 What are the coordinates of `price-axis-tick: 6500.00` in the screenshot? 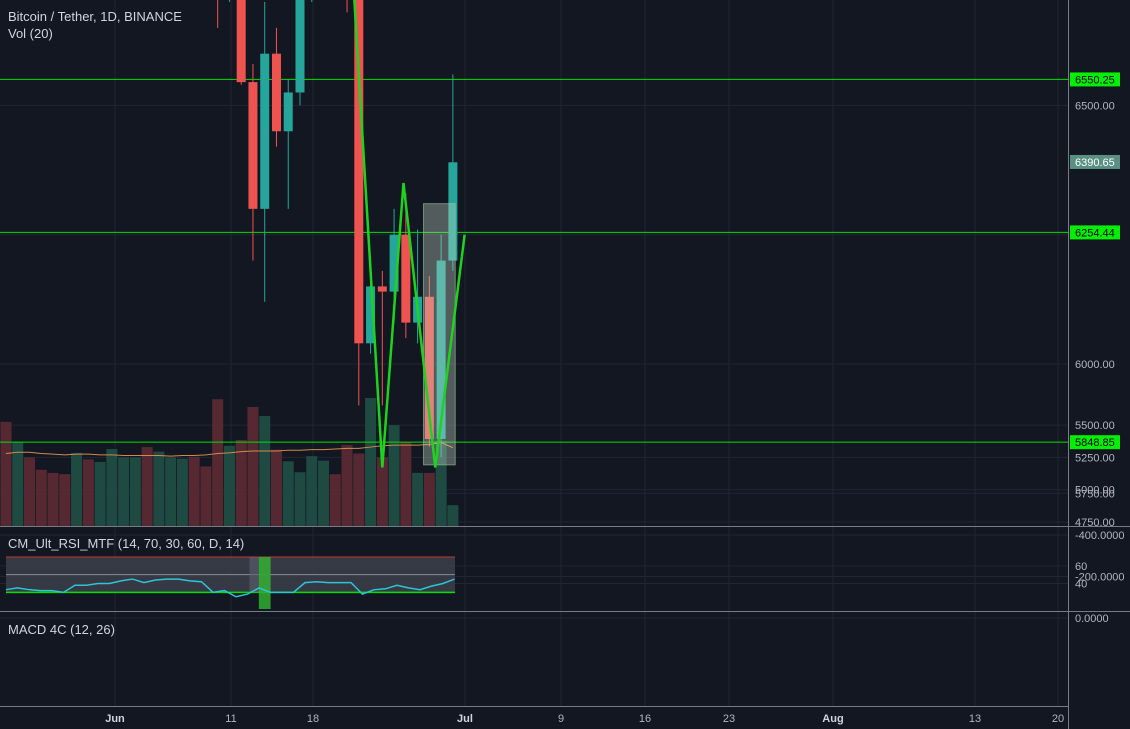 It's located at (1095, 106).